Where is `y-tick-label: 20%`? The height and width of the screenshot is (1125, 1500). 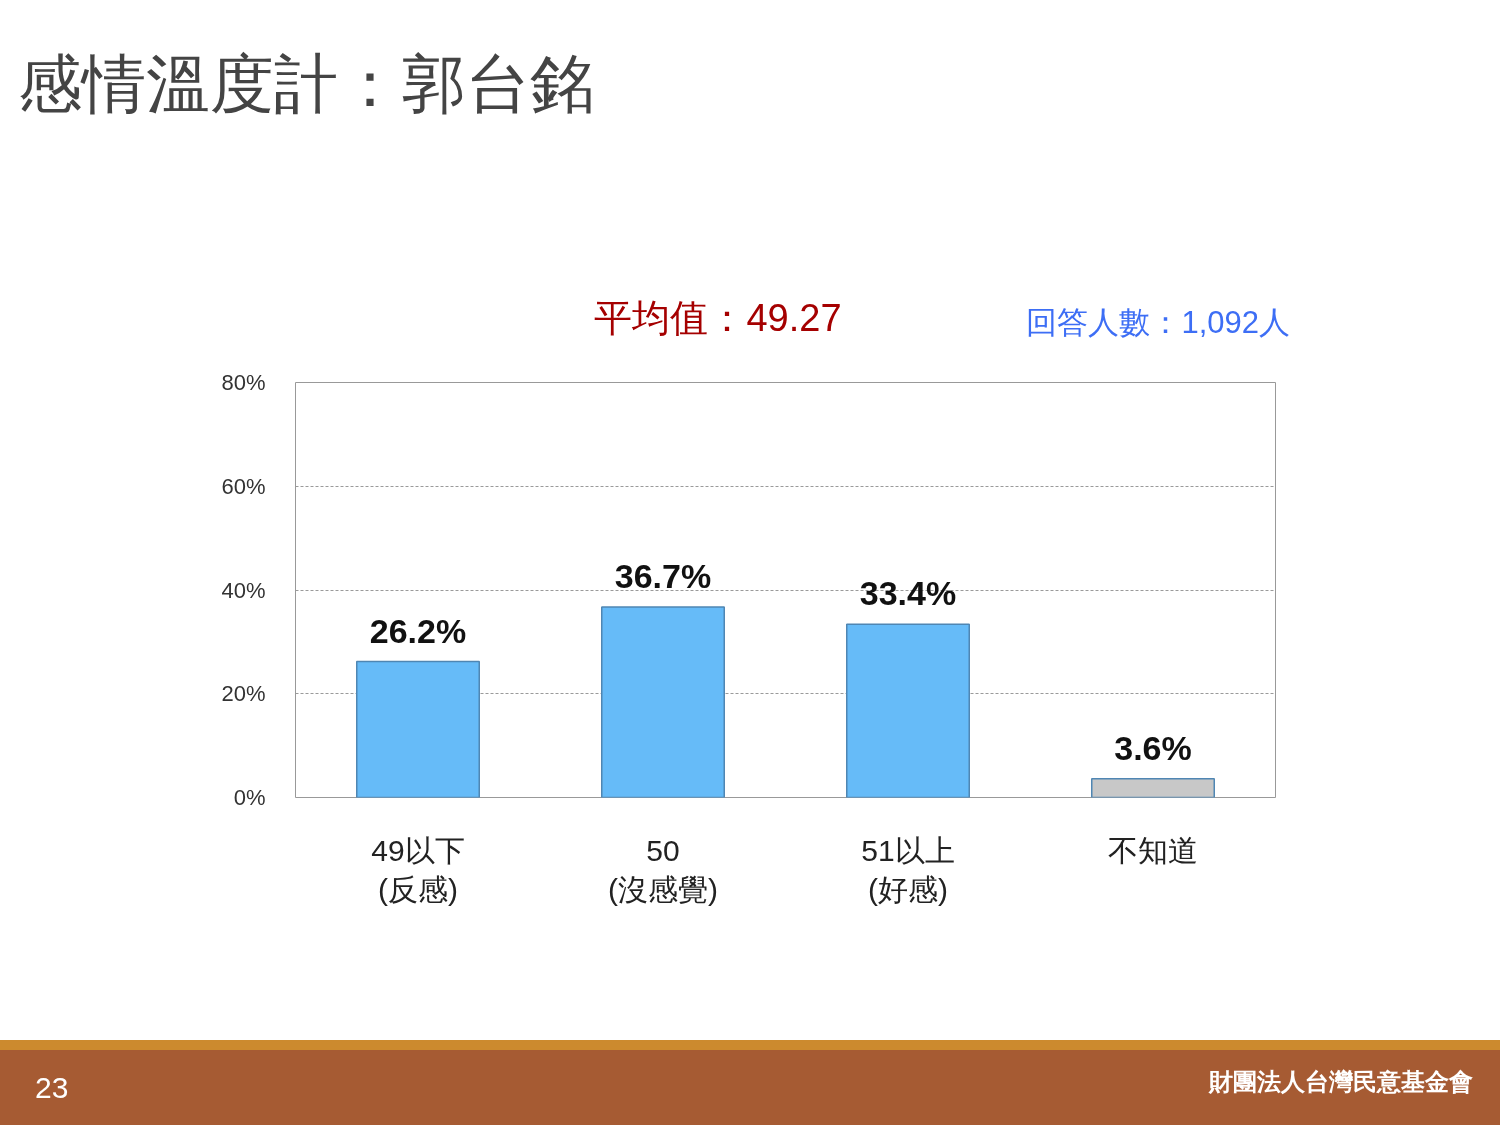
y-tick-label: 20% is located at coordinates (243, 694).